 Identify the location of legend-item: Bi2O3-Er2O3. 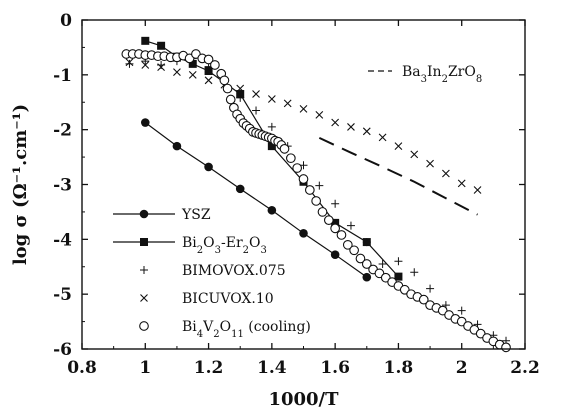
(190, 245).